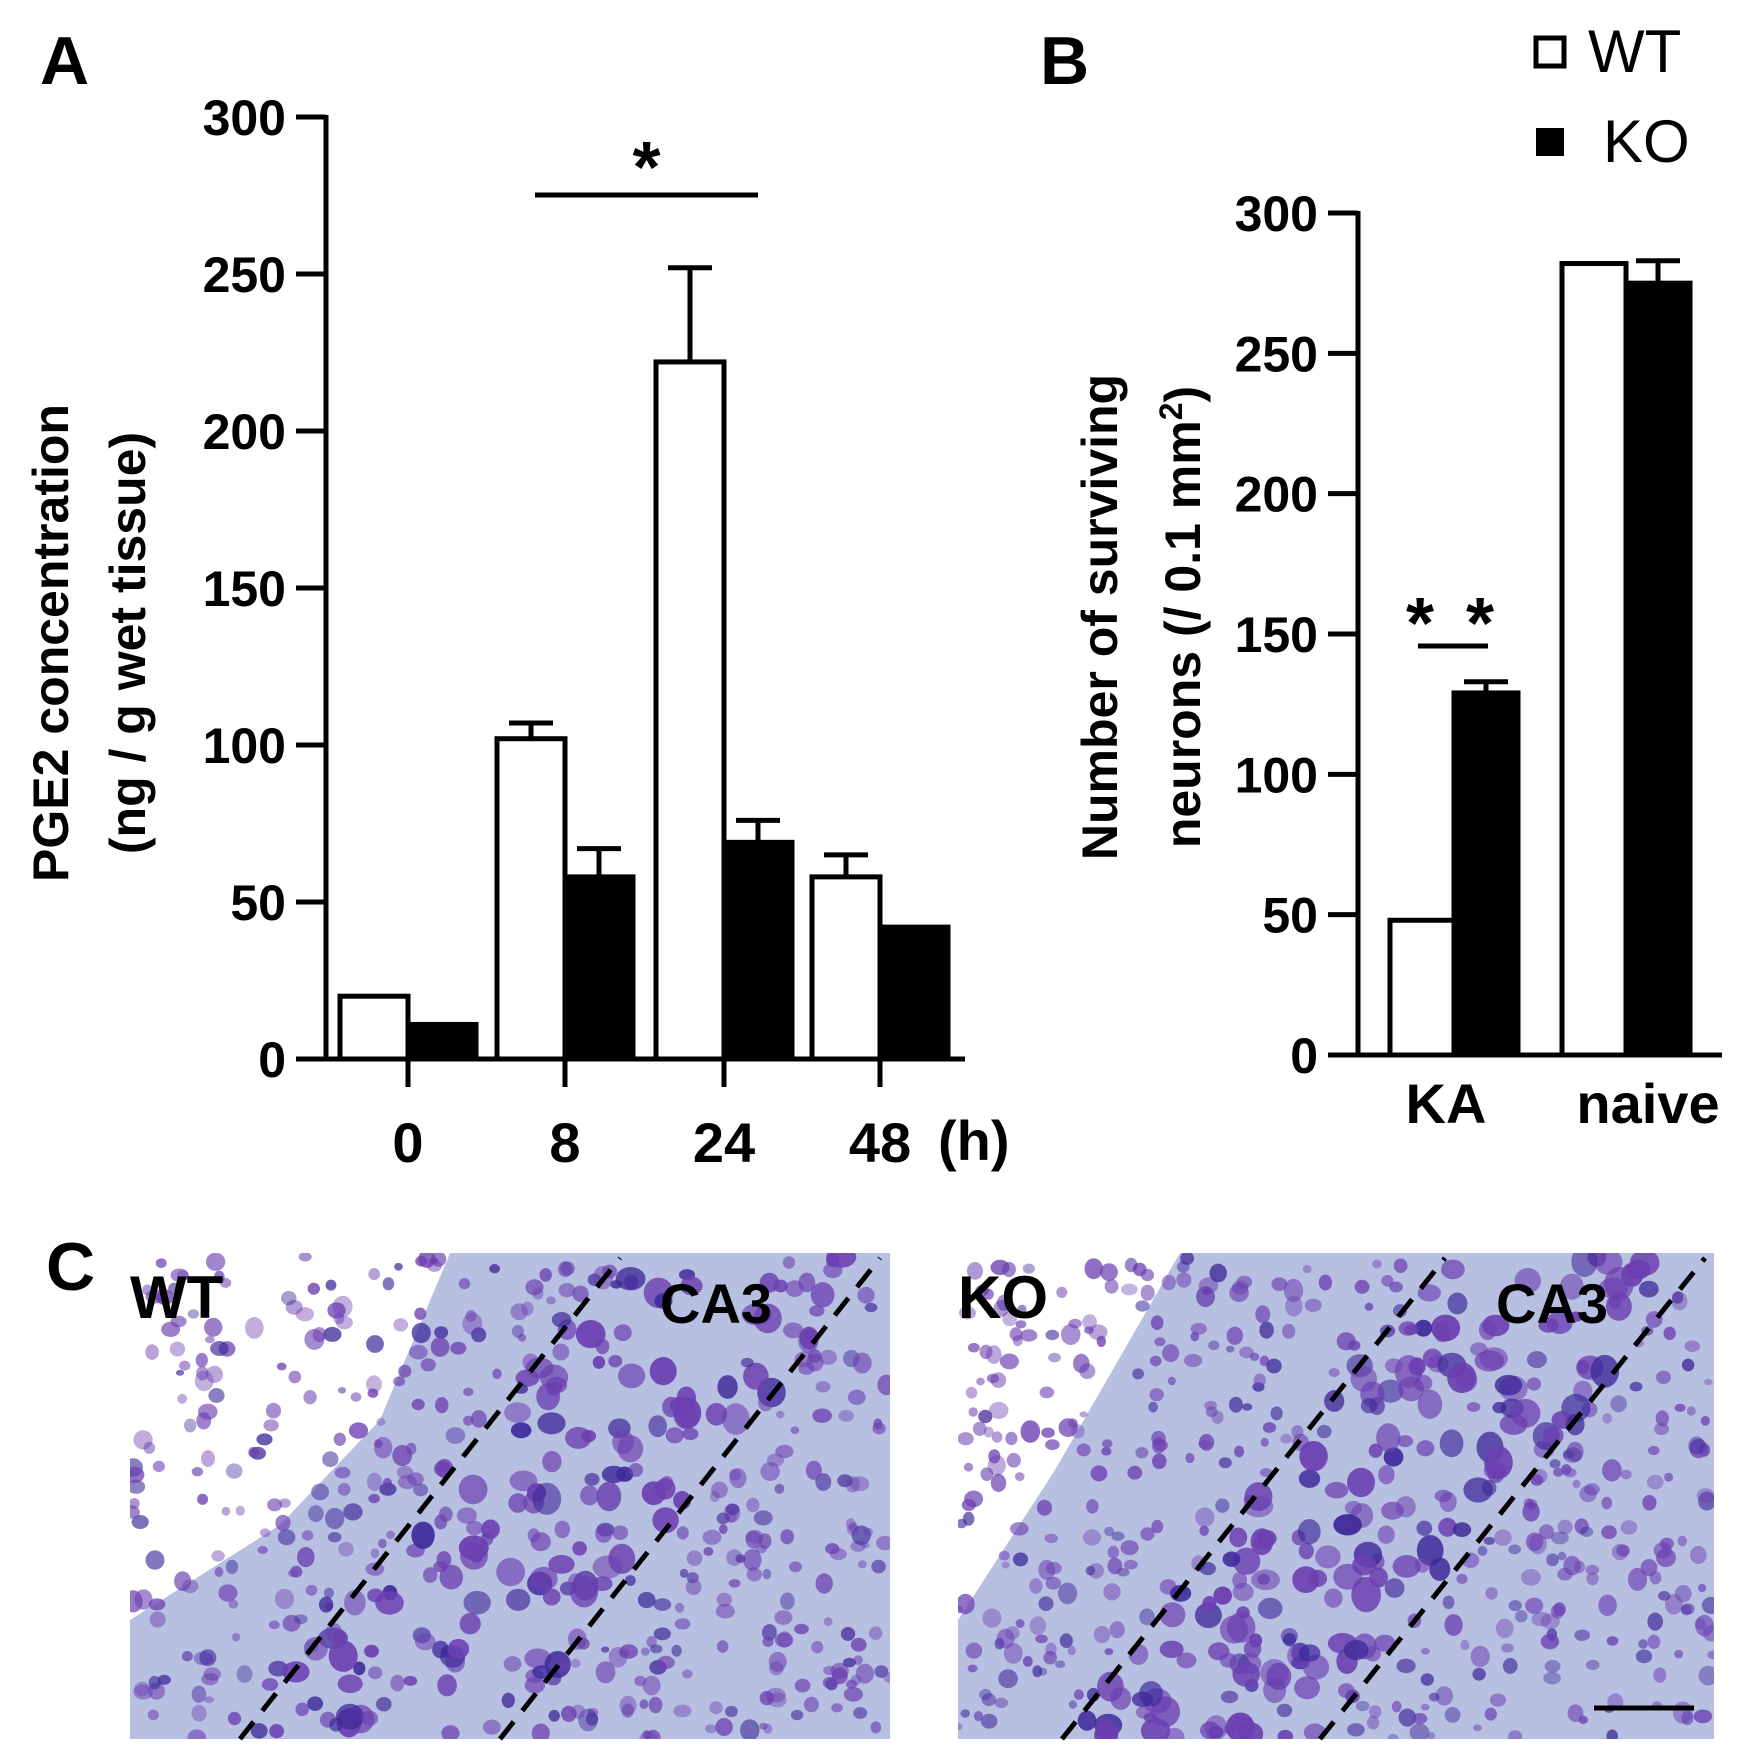 This screenshot has height=1760, width=1748. I want to click on chart-a-ytick-label-100: 100, so click(244, 746).